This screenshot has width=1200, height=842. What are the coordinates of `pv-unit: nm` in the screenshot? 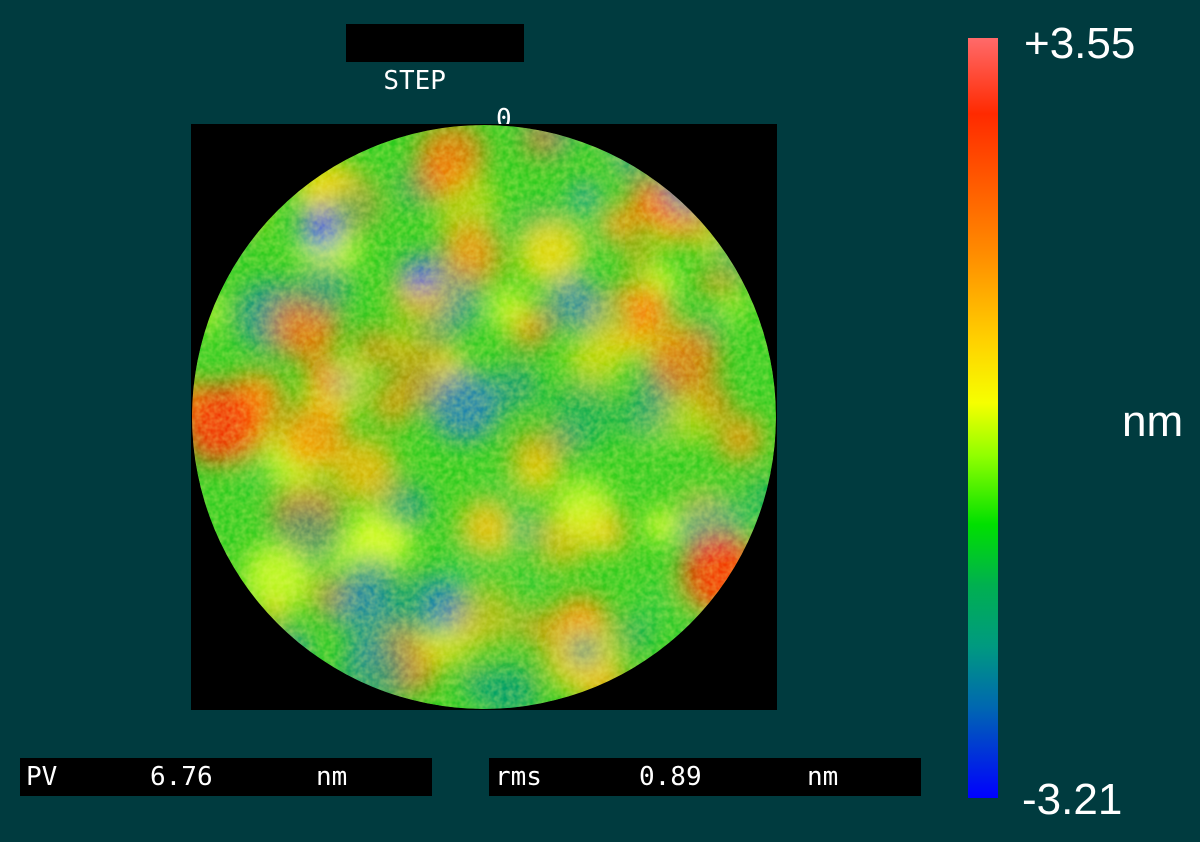 It's located at (332, 777).